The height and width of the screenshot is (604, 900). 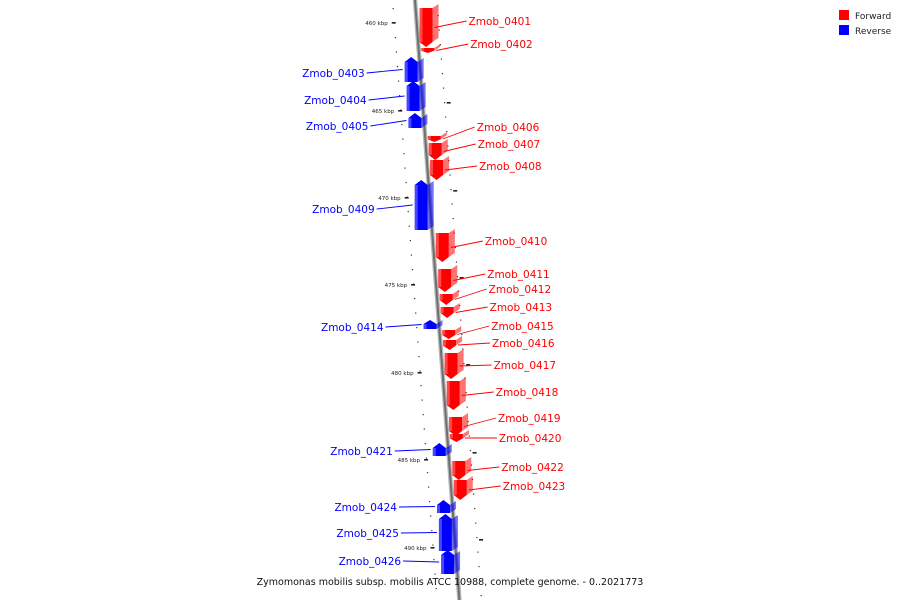 I want to click on gene-zmob_0406: Zmob_0406, so click(x=483, y=132).